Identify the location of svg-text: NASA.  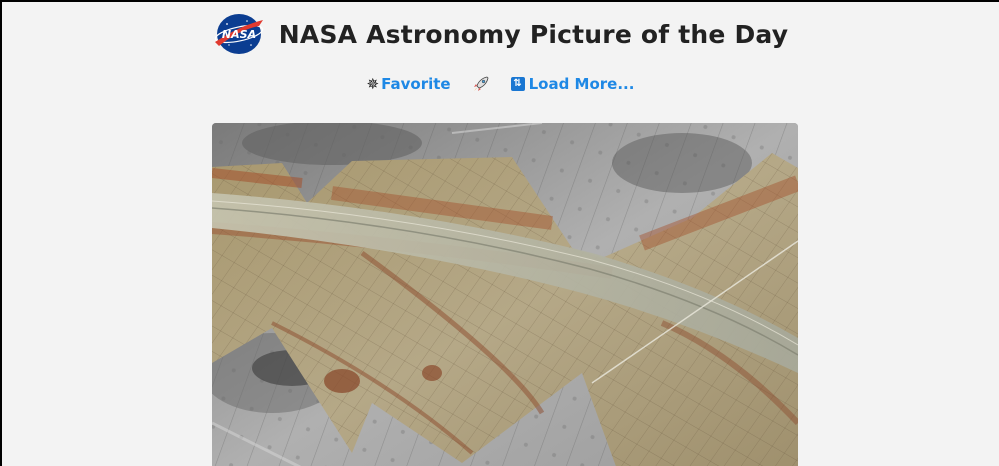
(239, 34).